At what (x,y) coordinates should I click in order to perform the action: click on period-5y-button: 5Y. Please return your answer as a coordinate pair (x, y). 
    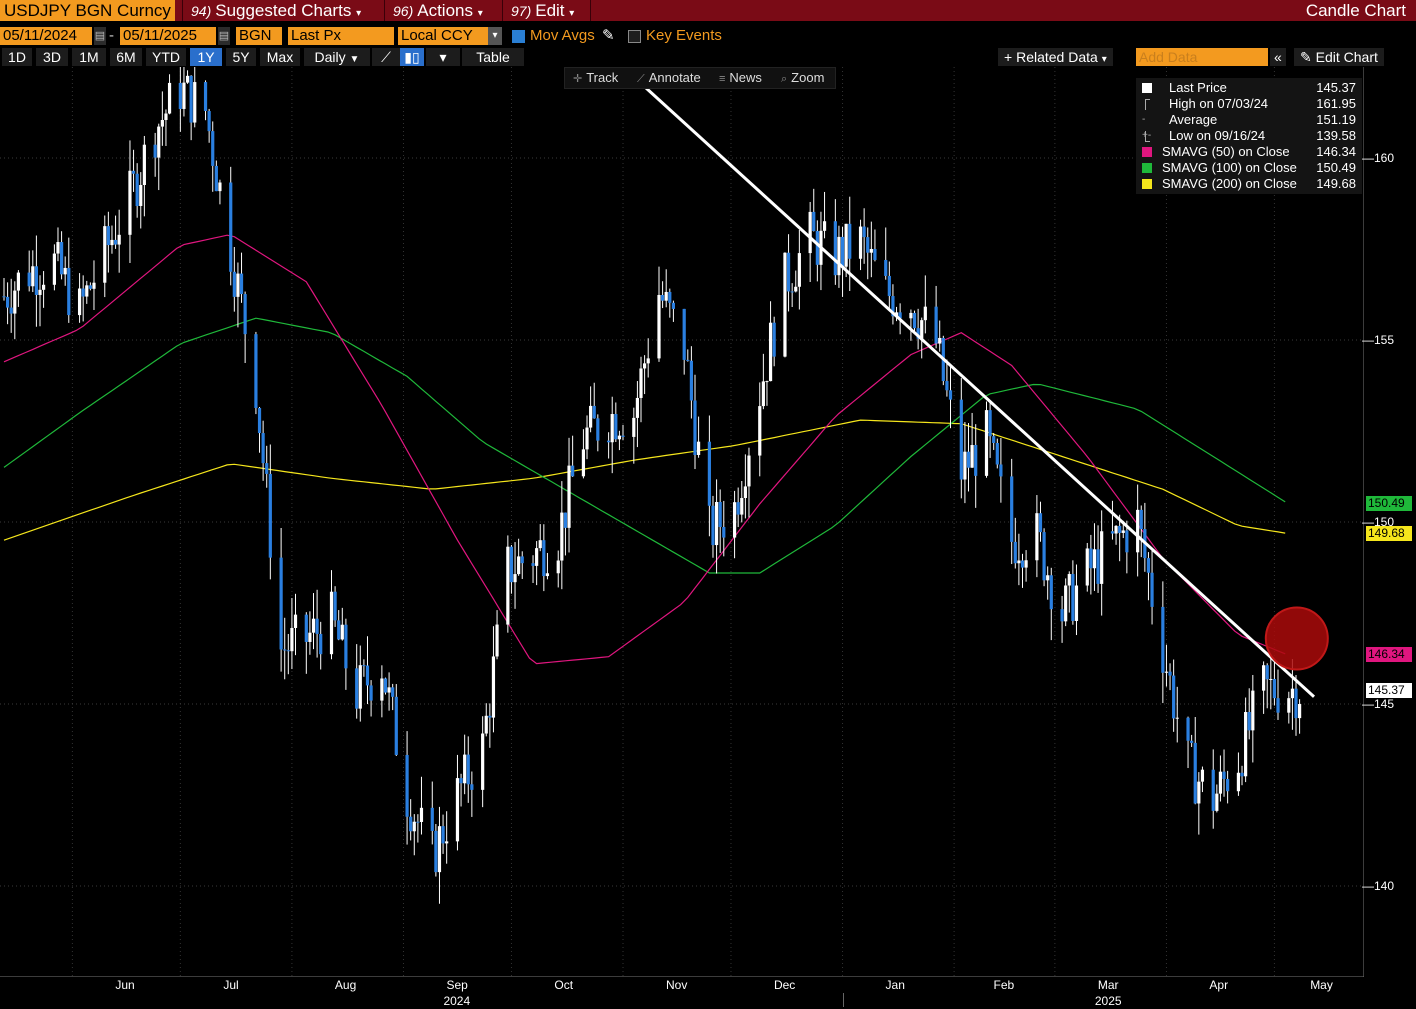
    Looking at the image, I should click on (241, 57).